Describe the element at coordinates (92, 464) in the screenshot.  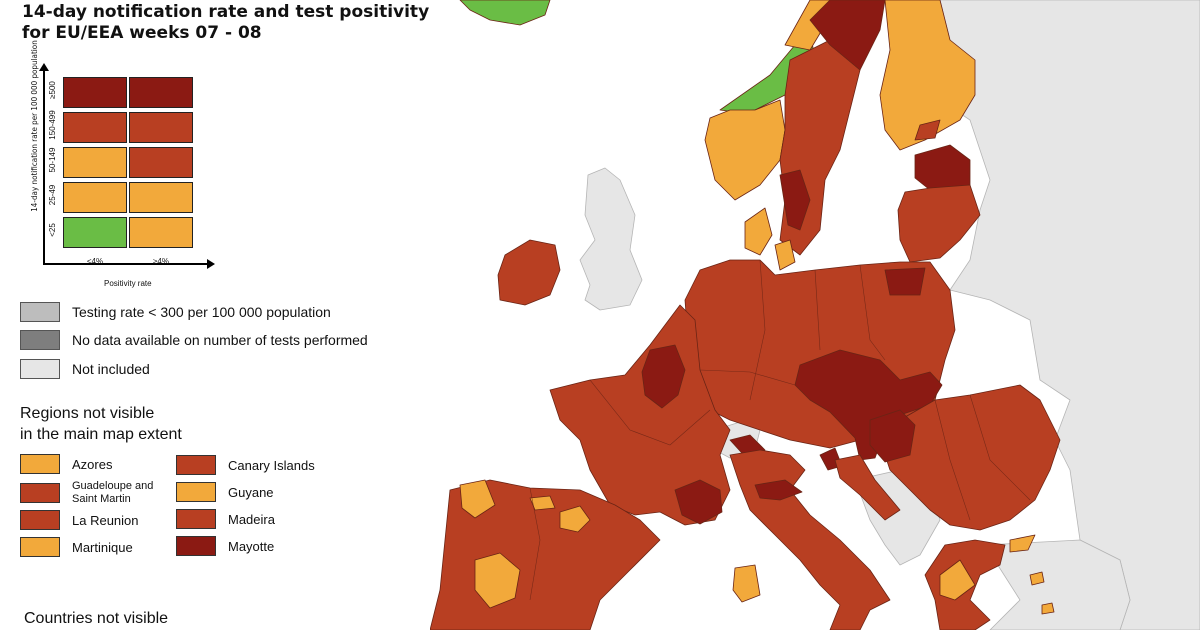
I see `legend-label: Azores` at that location.